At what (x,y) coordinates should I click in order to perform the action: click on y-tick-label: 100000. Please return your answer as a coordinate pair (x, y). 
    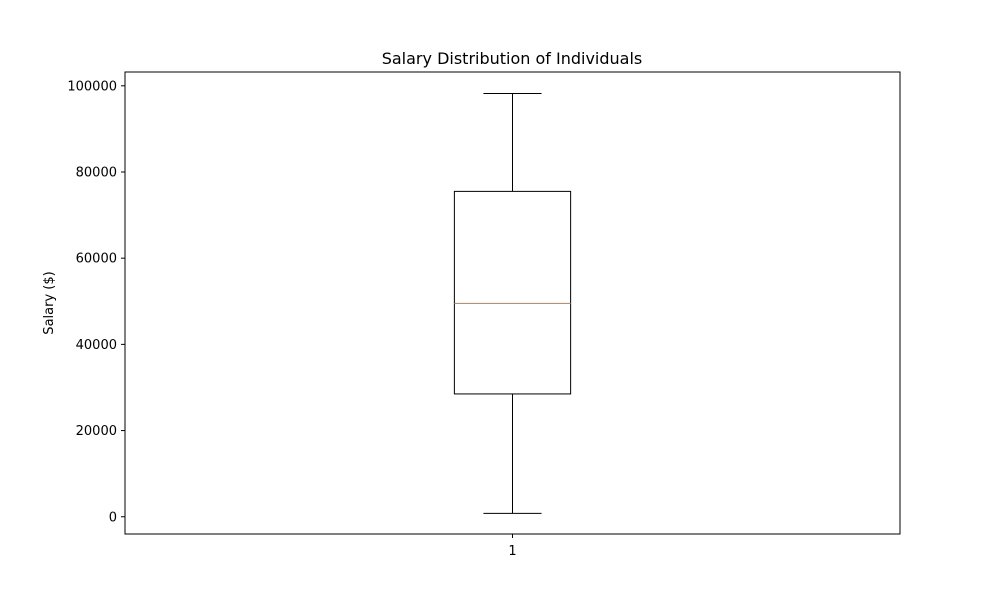
    Looking at the image, I should click on (92, 86).